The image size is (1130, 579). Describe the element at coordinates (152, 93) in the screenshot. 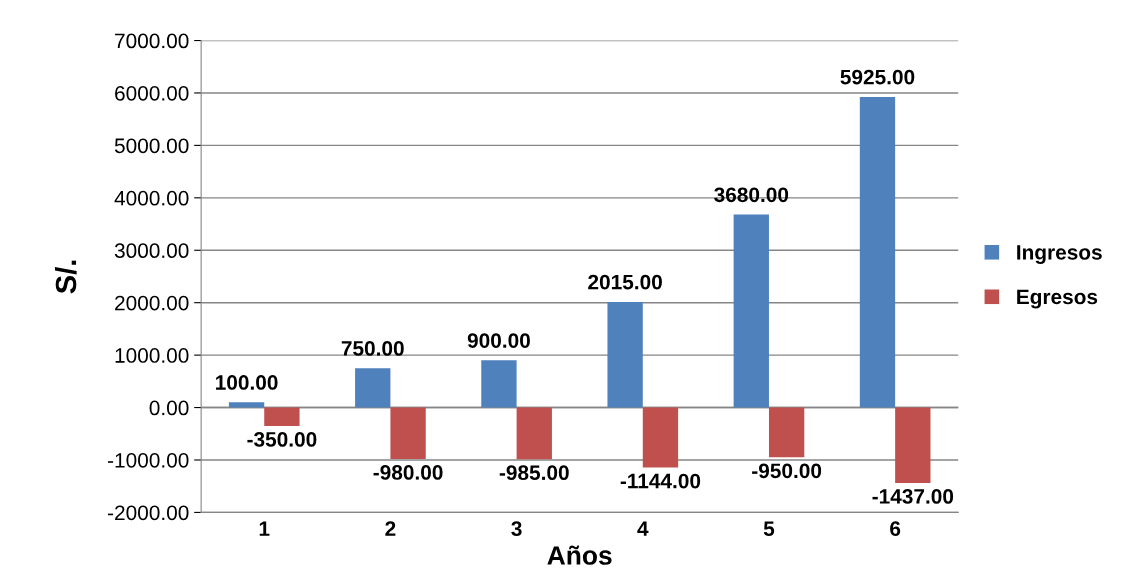

I see `y-tick-label: 6000.00` at that location.